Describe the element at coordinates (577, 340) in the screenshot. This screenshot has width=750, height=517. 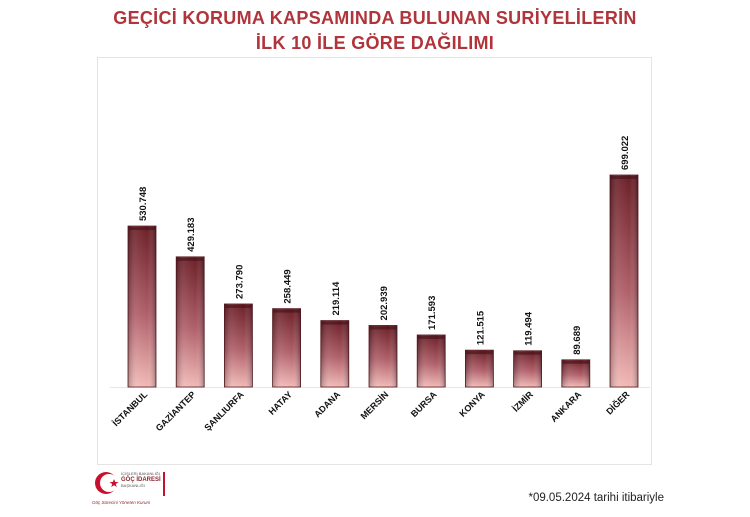
I see `value-label-10: 89.689` at that location.